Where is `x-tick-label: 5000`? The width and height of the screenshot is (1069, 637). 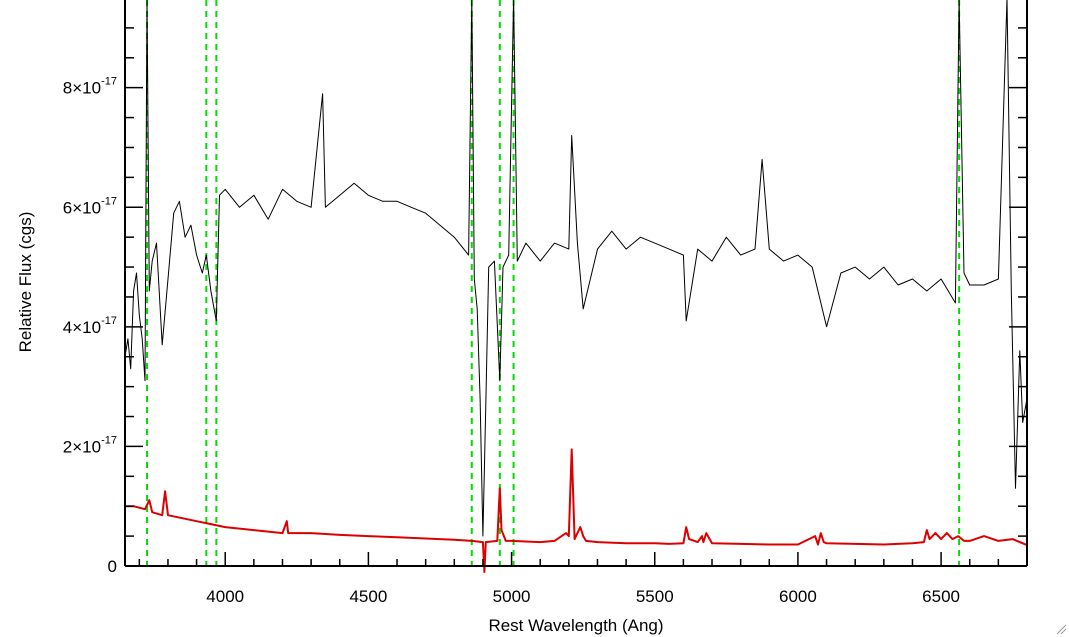 x-tick-label: 5000 is located at coordinates (512, 596).